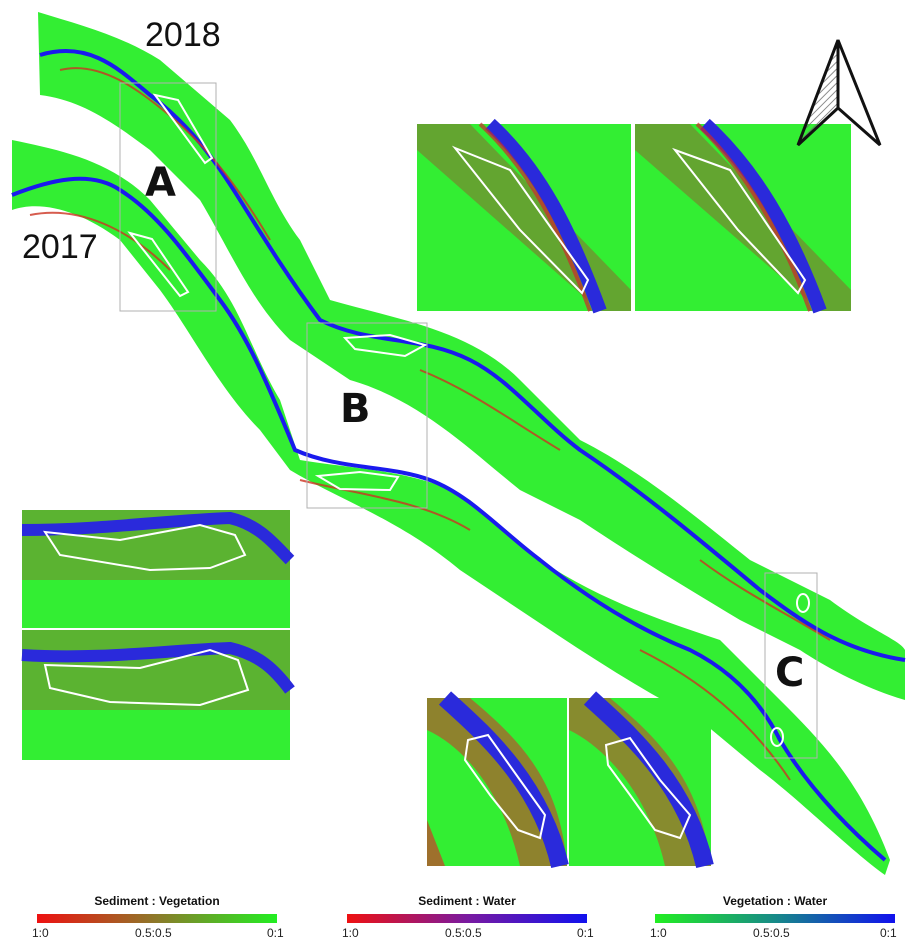  I want to click on year-label-2018: 2018, so click(183, 35).